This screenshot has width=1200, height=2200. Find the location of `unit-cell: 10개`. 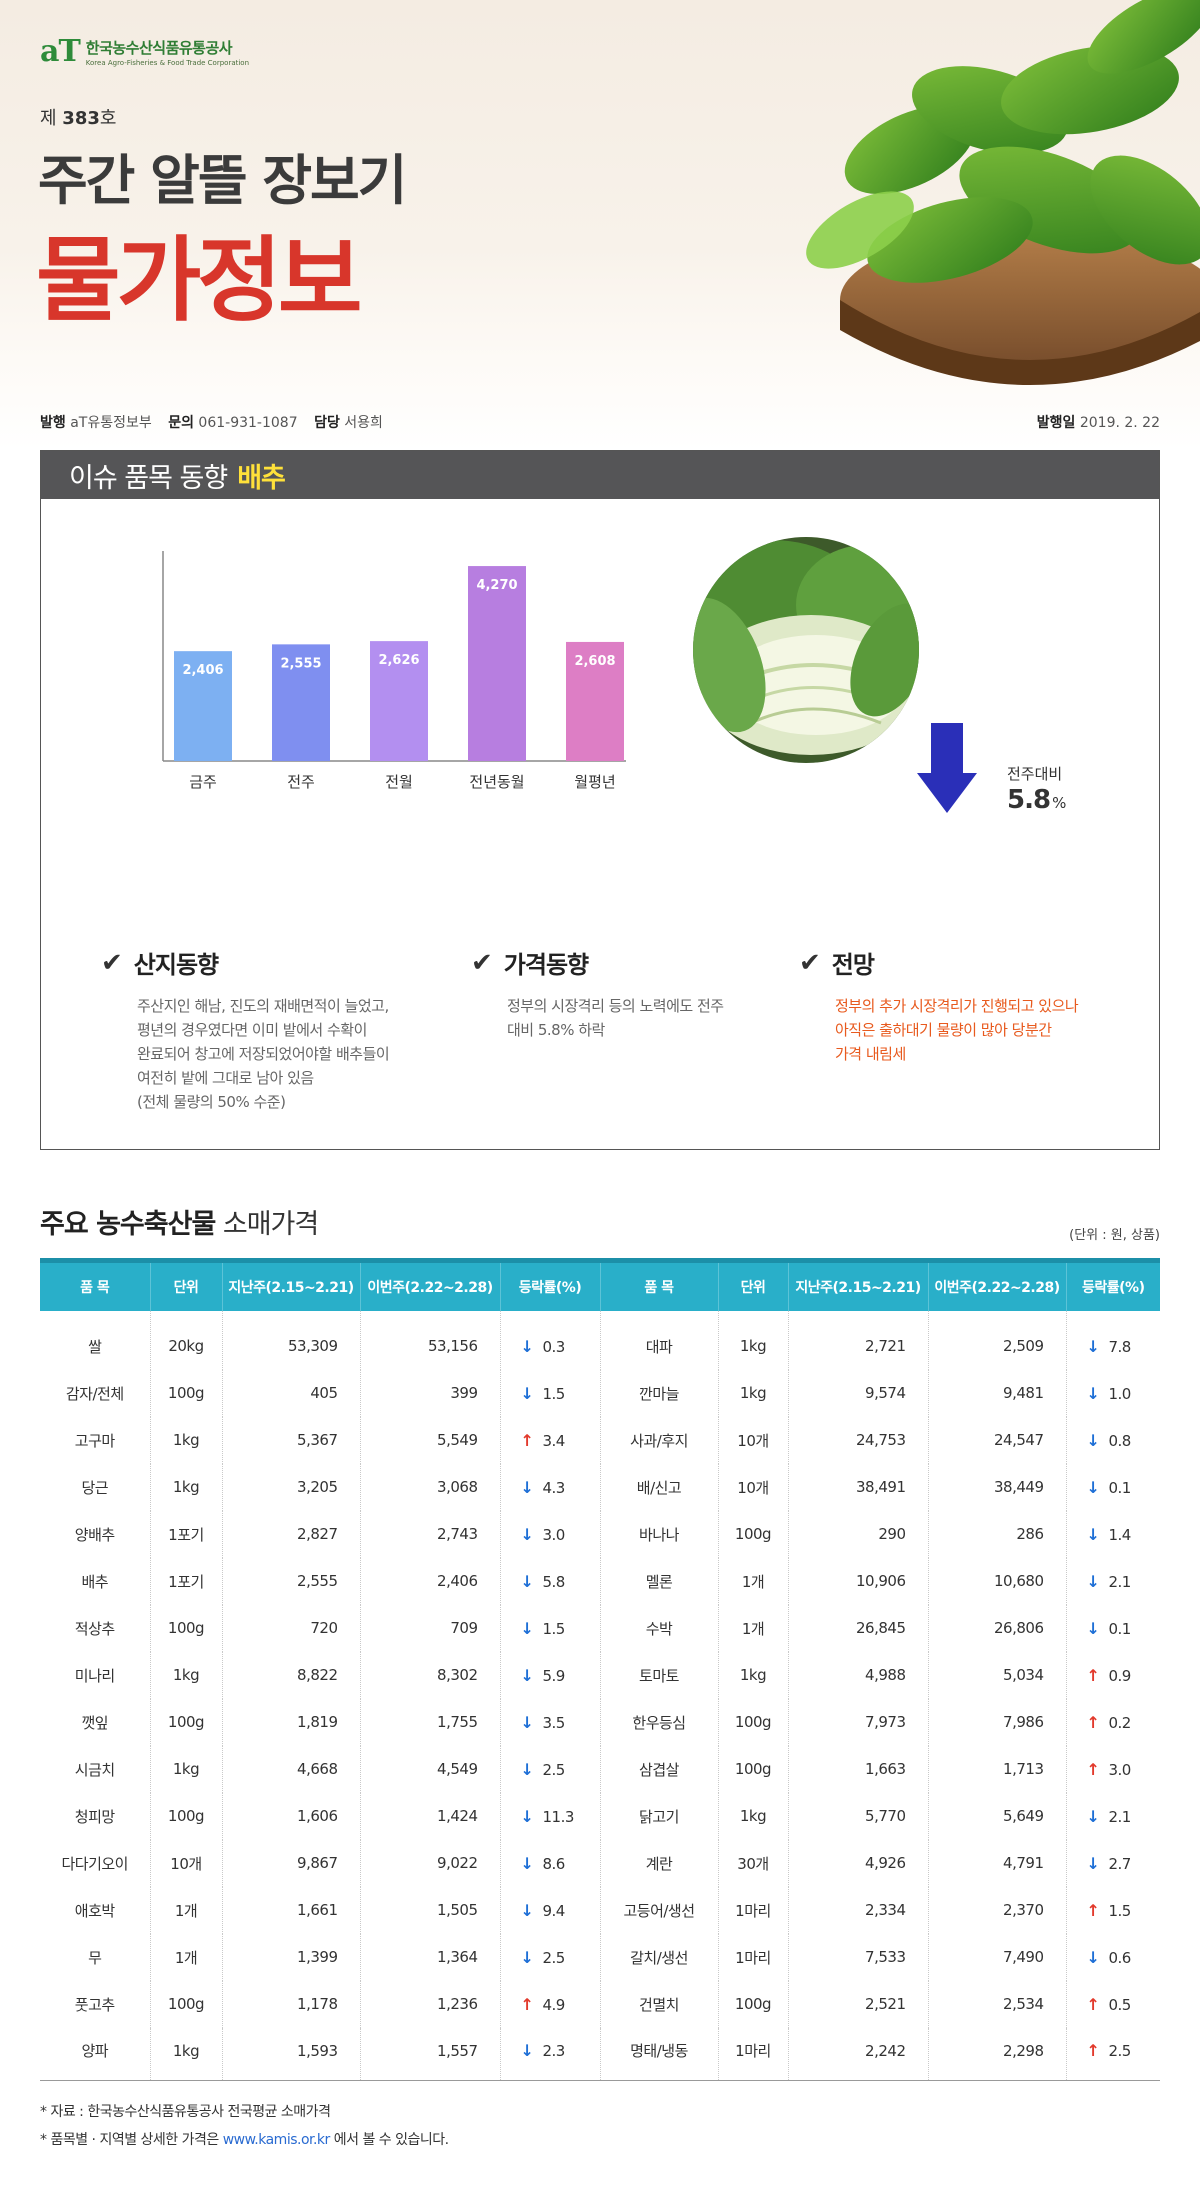

unit-cell: 10개 is located at coordinates (186, 1863).